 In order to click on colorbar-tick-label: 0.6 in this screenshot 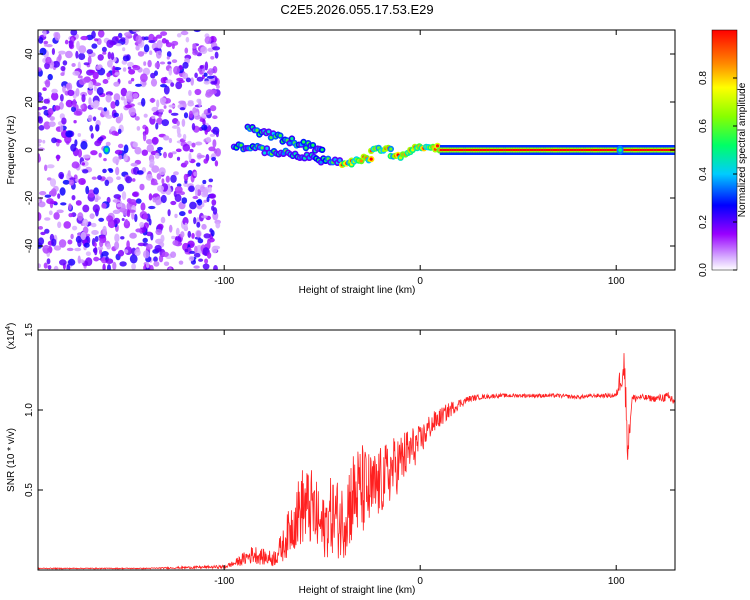, I will do `click(703, 126)`.